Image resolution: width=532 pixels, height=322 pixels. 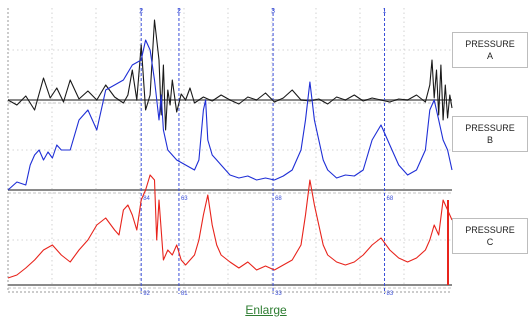 I want to click on pressure-c-label-line2: C, so click(x=490, y=242).